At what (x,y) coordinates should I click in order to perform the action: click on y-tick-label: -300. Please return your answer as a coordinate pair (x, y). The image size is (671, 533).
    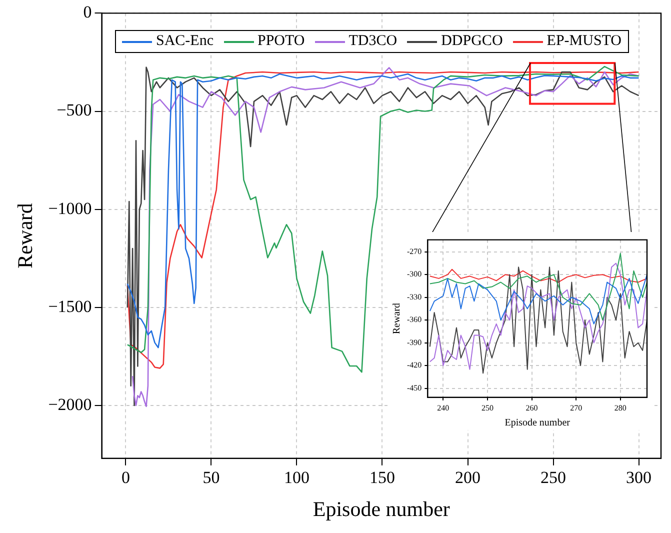
    Looking at the image, I should click on (414, 274).